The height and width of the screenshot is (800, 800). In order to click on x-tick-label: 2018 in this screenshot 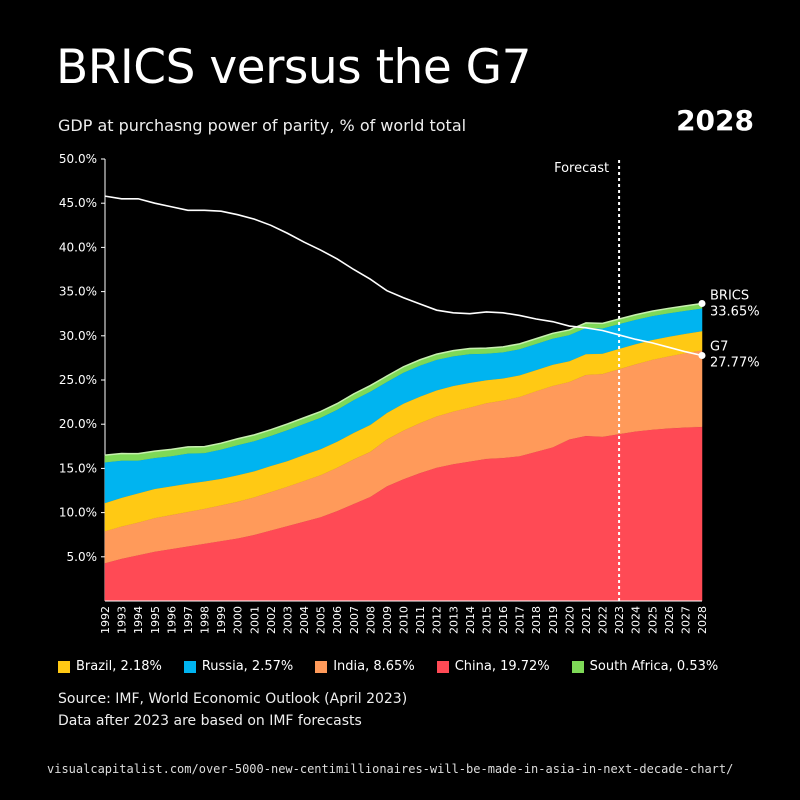, I will do `click(536, 620)`.